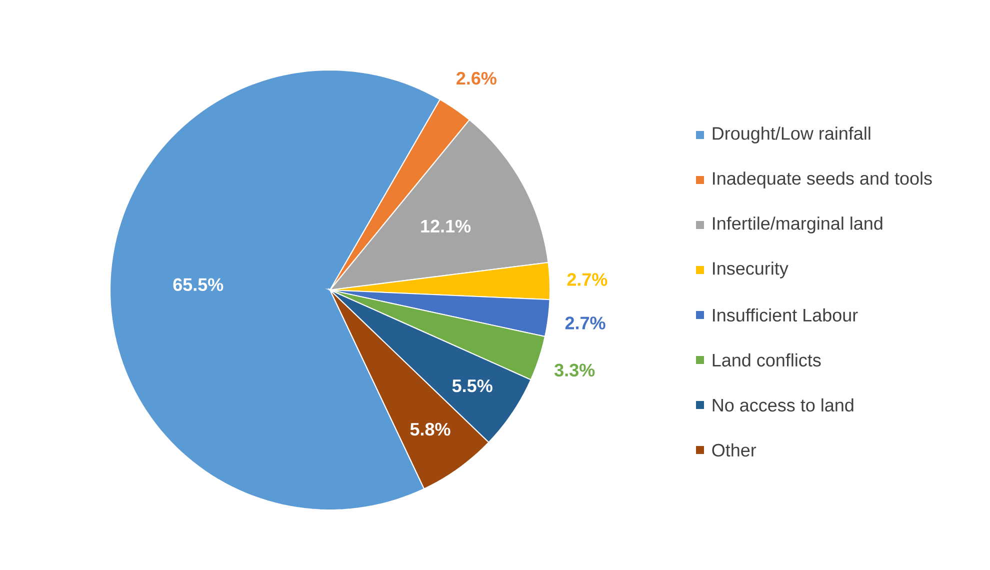 This screenshot has width=990, height=570. What do you see at coordinates (476, 78) in the screenshot?
I see `data-label: 2.6%` at bounding box center [476, 78].